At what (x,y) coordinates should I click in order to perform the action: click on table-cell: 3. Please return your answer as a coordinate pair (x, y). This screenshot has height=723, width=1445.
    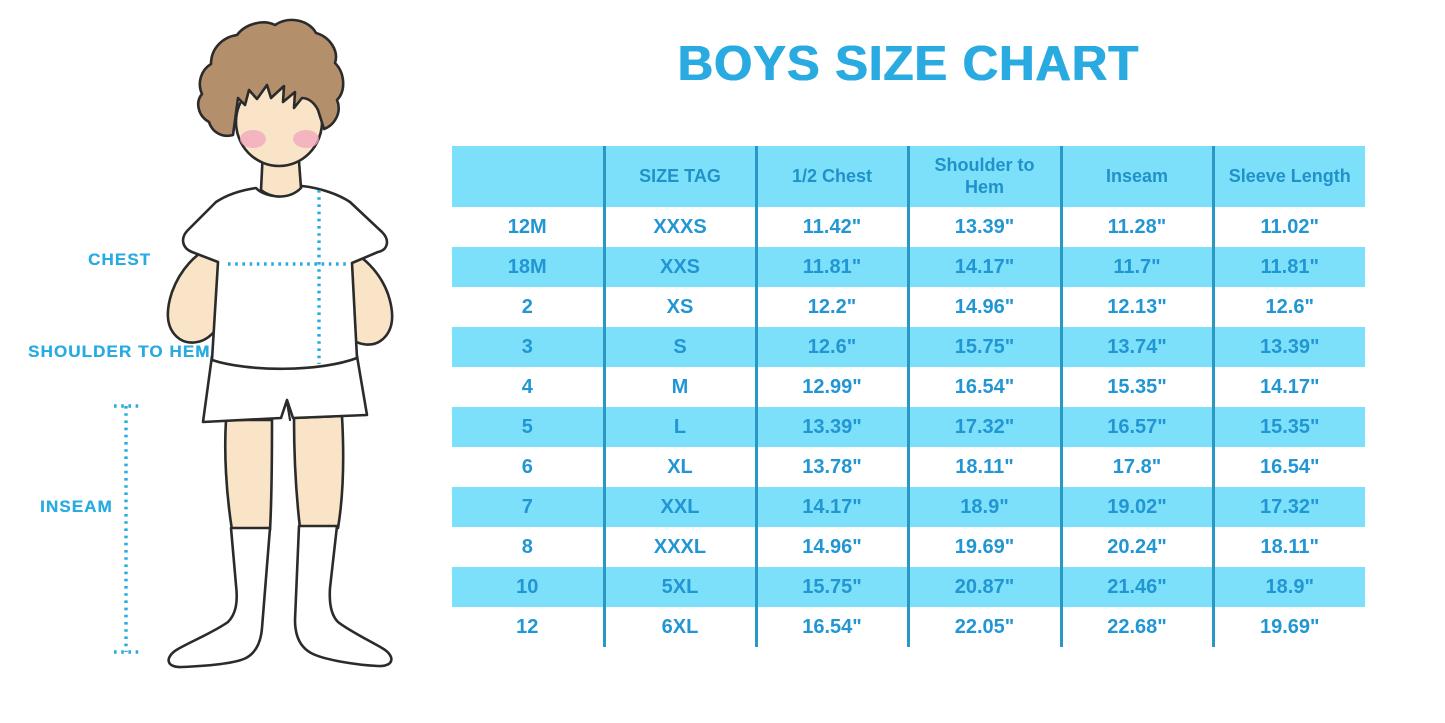
    Looking at the image, I should click on (528, 347).